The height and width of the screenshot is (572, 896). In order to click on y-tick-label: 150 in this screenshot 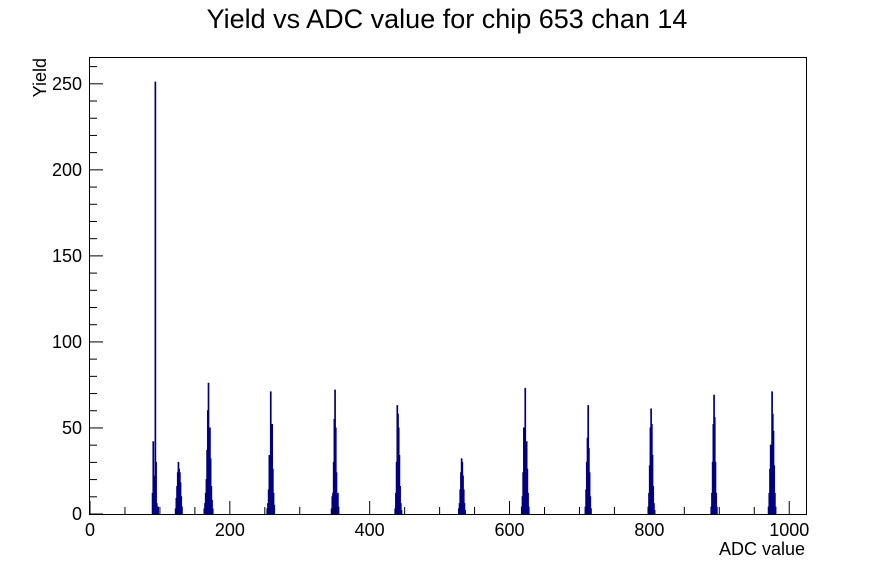, I will do `click(67, 256)`.